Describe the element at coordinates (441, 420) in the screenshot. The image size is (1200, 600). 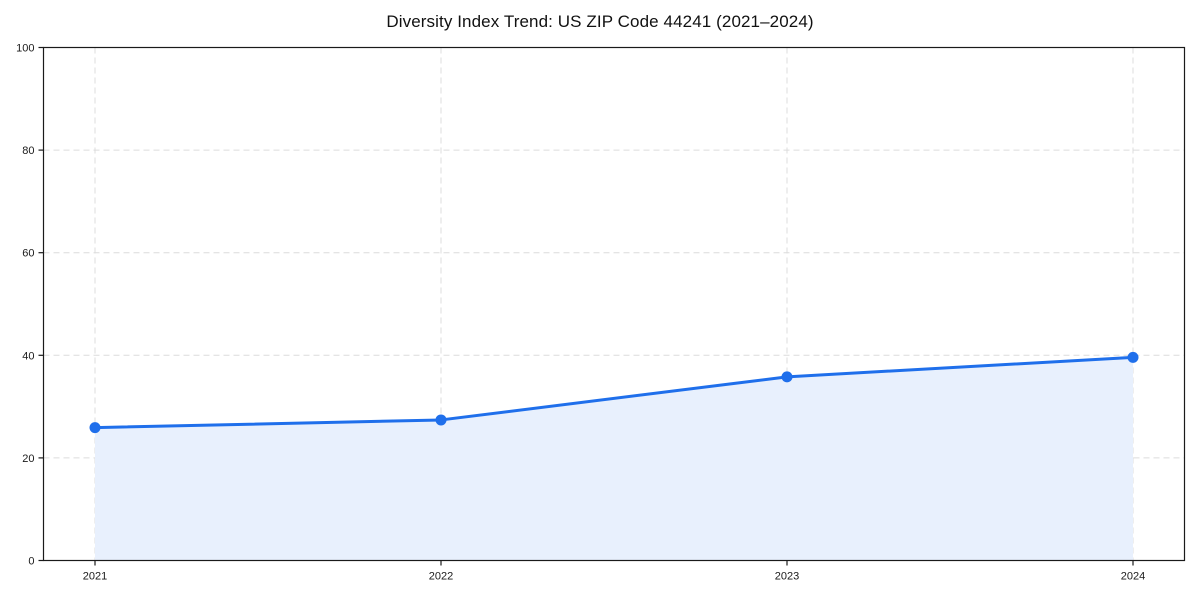
I see `data-point-2022` at that location.